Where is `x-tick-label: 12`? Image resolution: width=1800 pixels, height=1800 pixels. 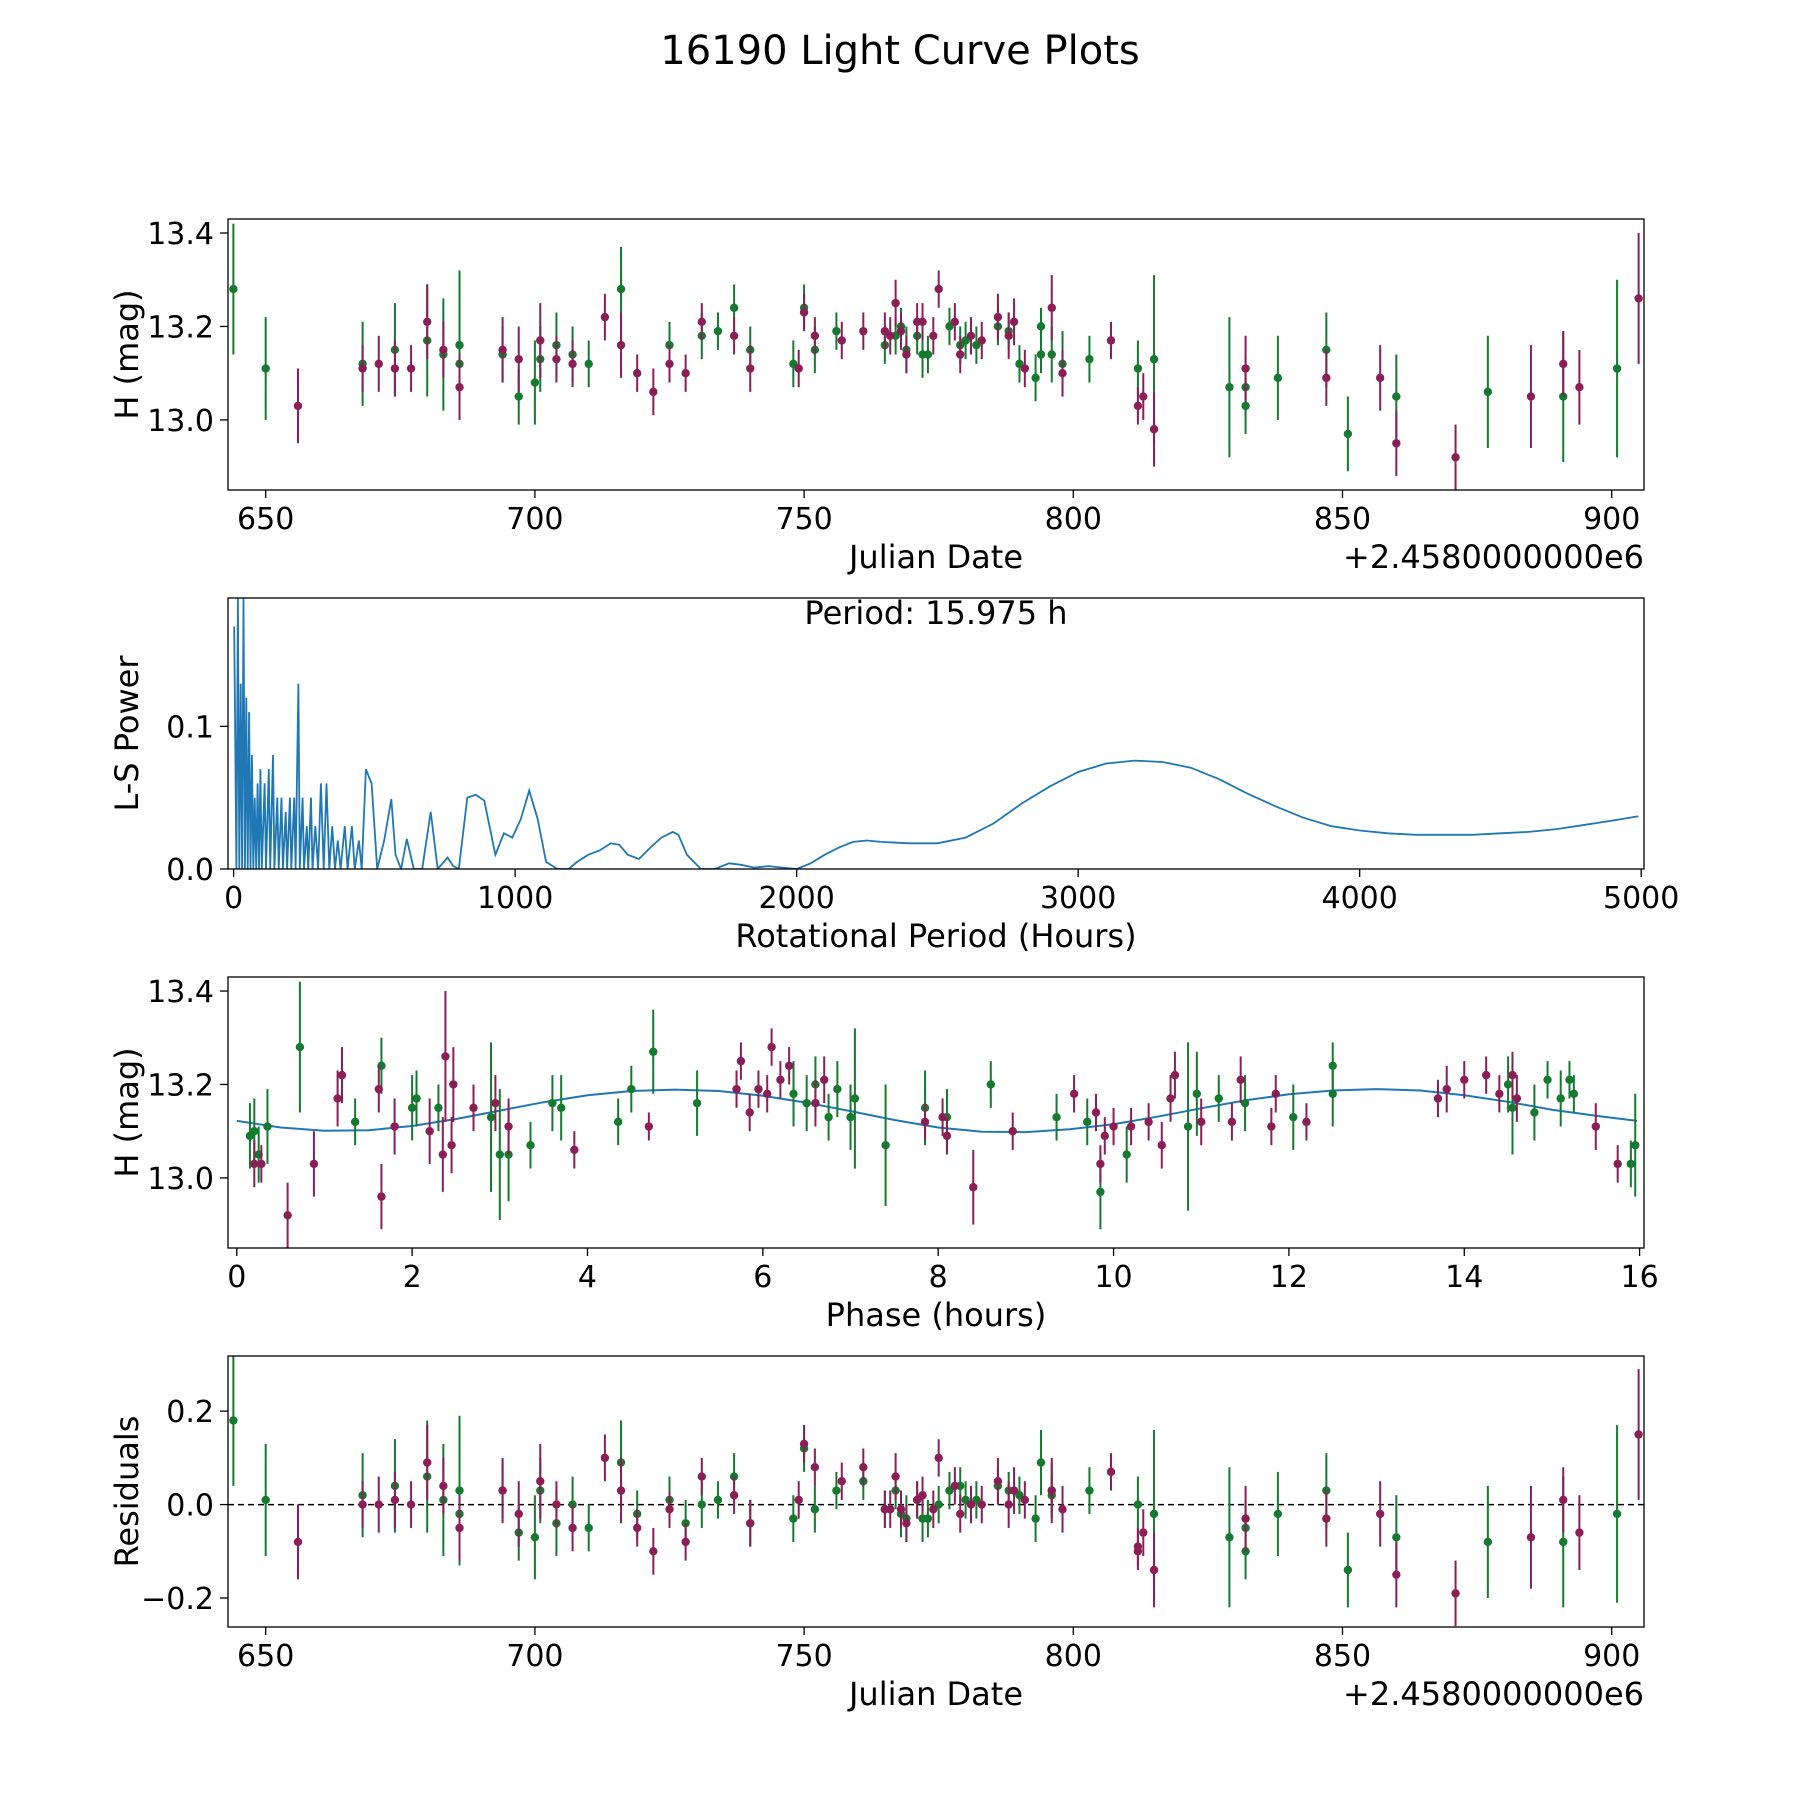 x-tick-label: 12 is located at coordinates (1289, 1277).